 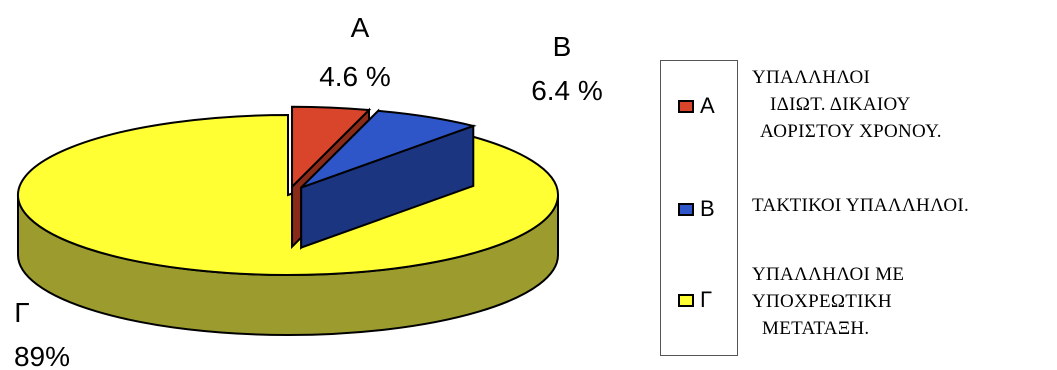 What do you see at coordinates (686, 209) in the screenshot?
I see `legend-swatch-b` at bounding box center [686, 209].